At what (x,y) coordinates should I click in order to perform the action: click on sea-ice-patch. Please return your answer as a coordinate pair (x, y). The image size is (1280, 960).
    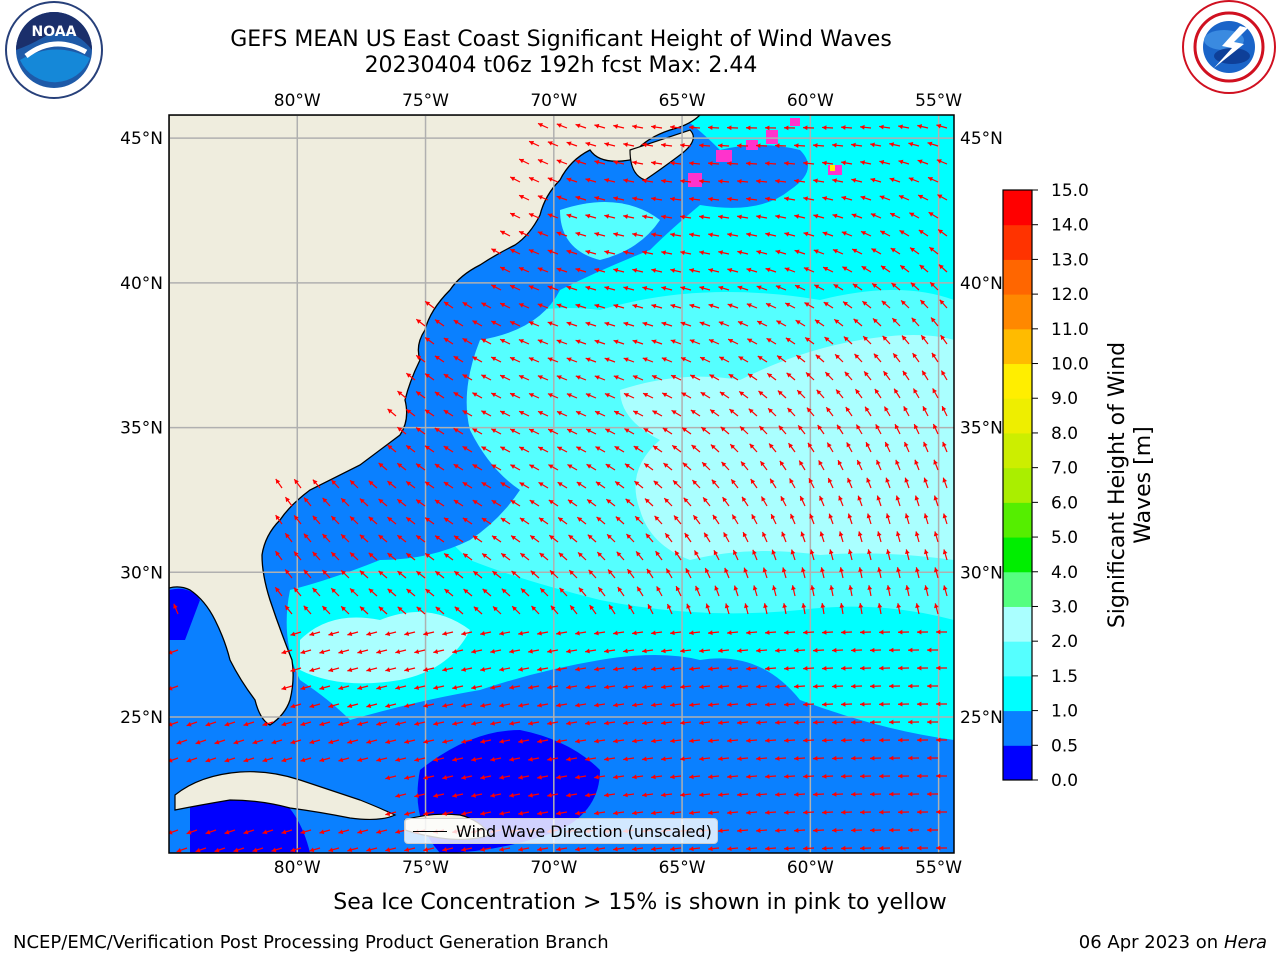
    Looking at the image, I should click on (724, 156).